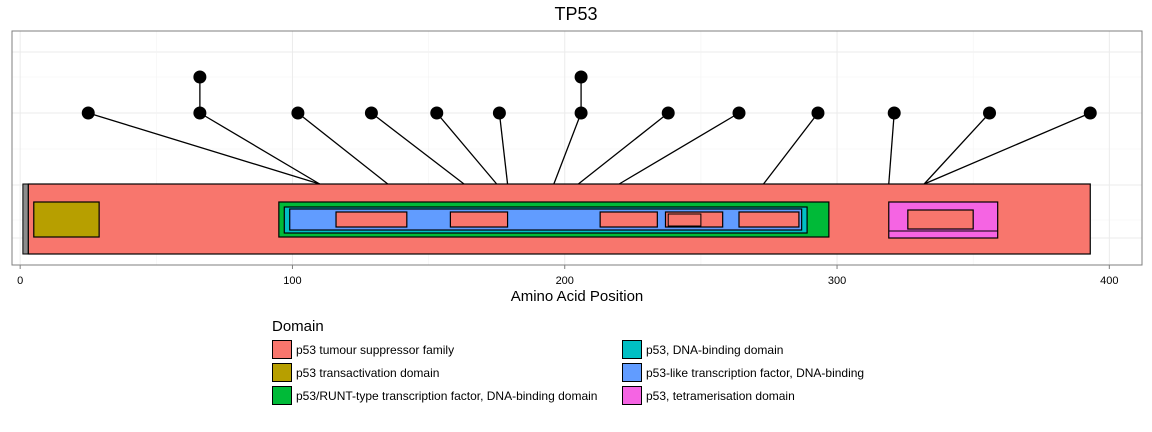 The width and height of the screenshot is (1152, 432). I want to click on legend-label: p53 tumour suppressor family, so click(375, 349).